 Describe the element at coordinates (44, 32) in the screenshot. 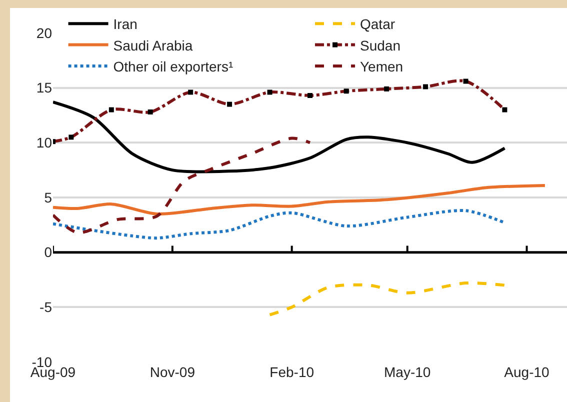

I see `y-tick-label: 20` at that location.